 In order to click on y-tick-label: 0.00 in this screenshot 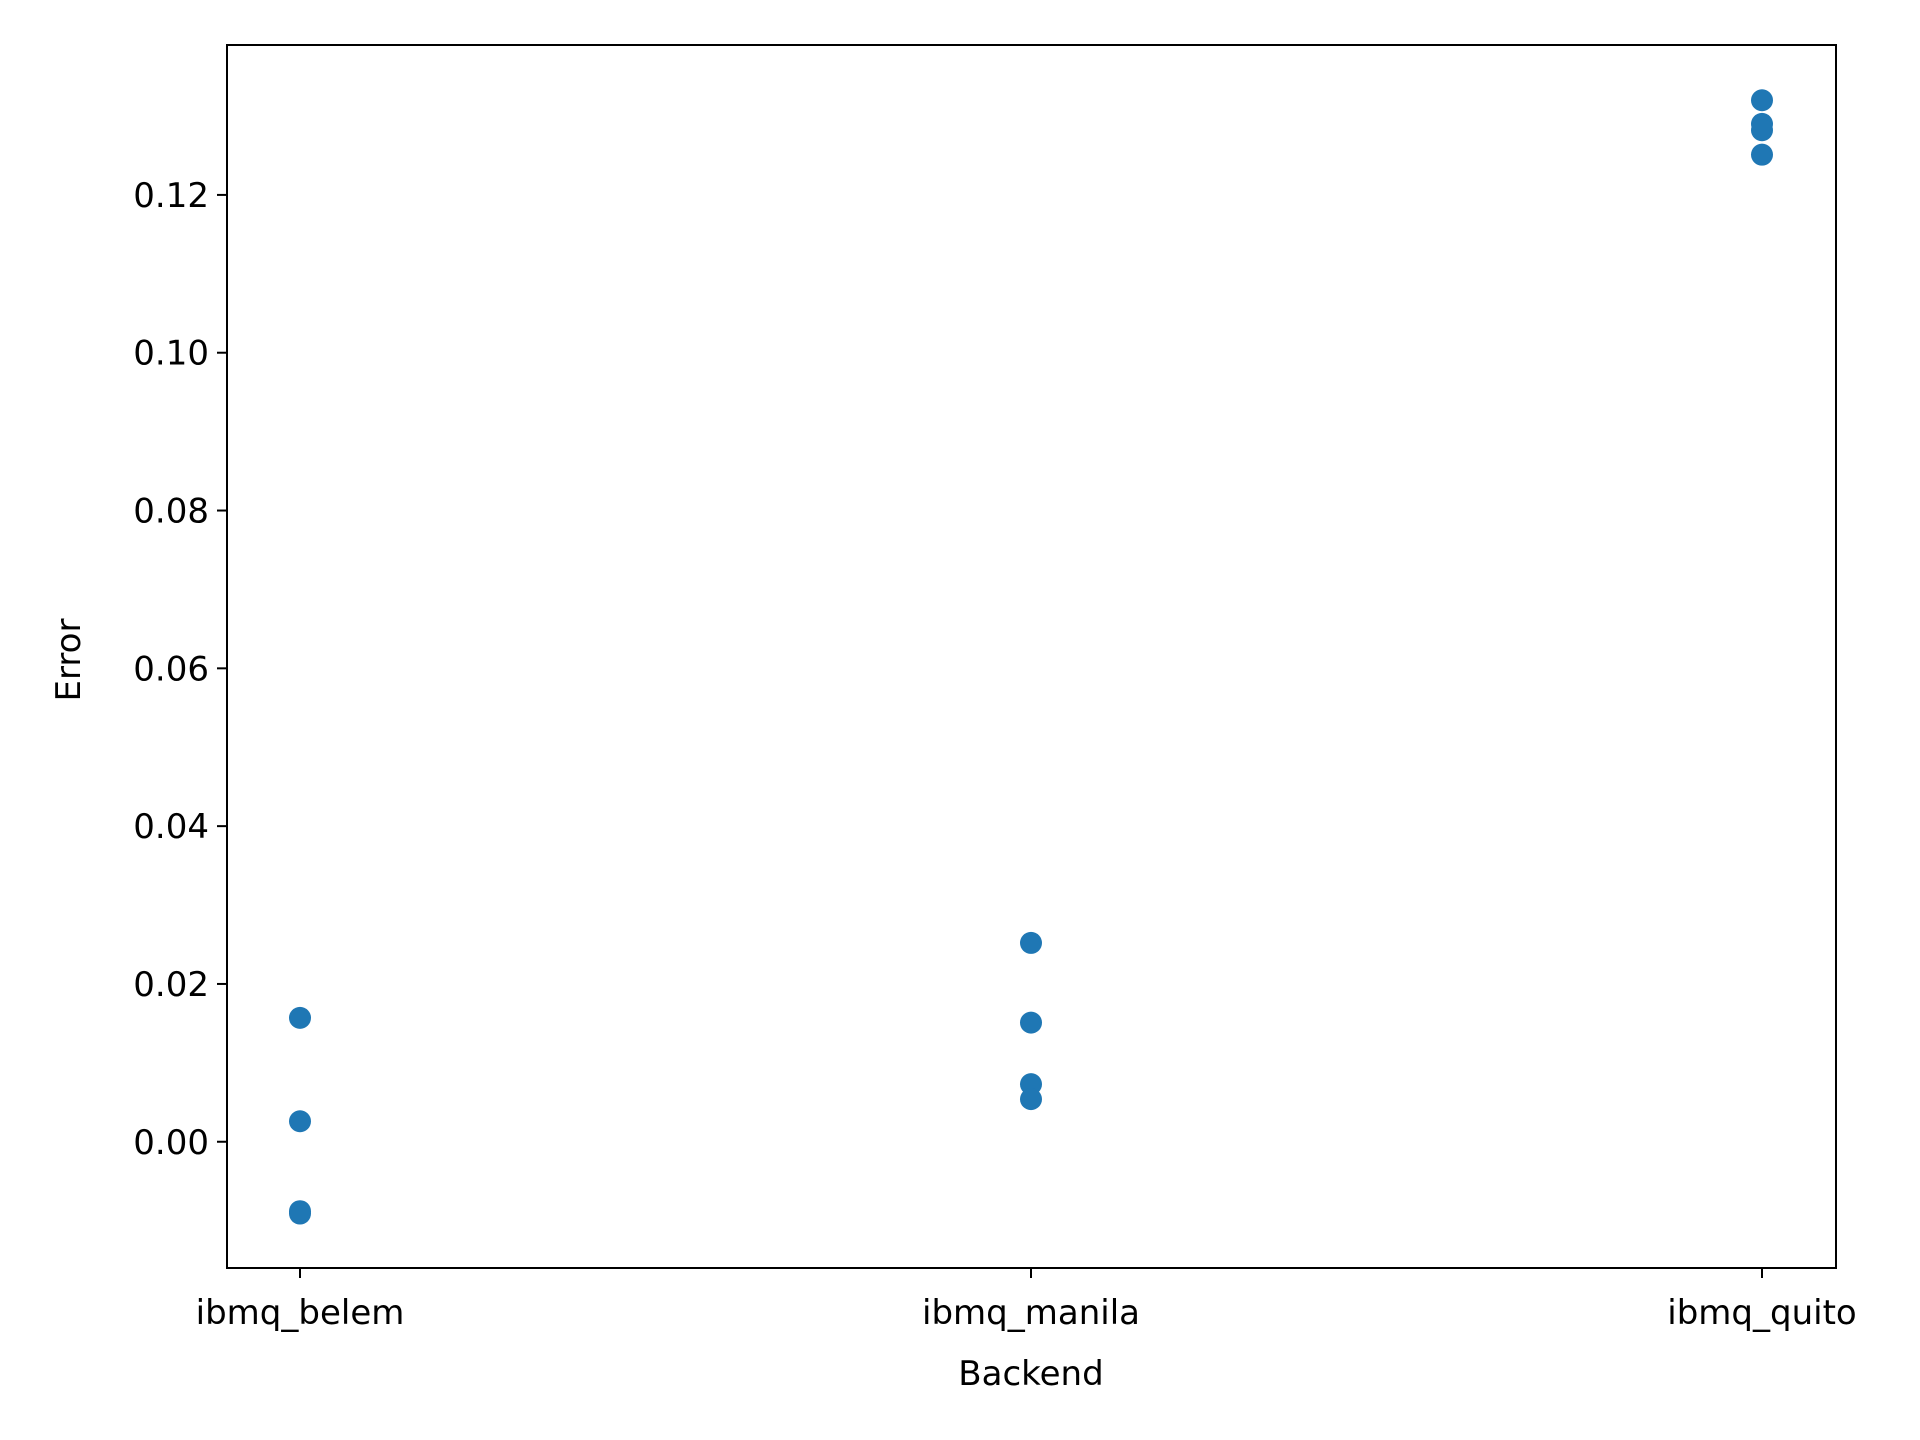, I will do `click(171, 1143)`.